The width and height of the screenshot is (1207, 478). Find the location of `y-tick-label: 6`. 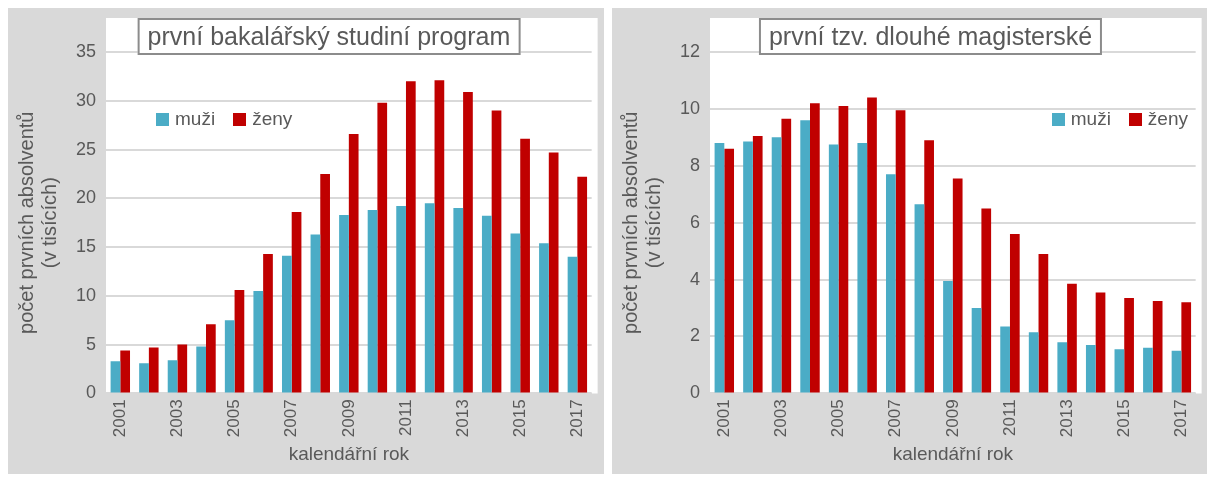

y-tick-label: 6 is located at coordinates (695, 221).